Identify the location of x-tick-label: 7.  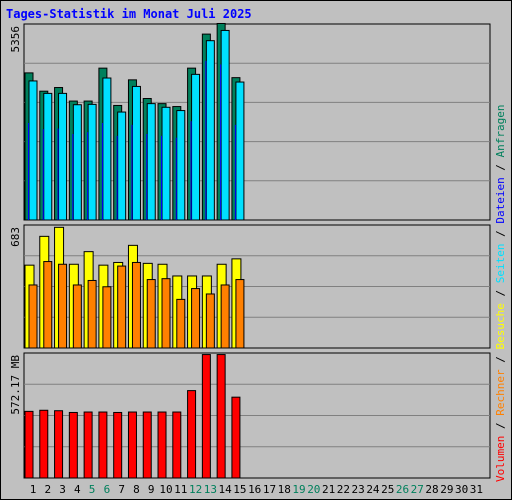
(121, 489).